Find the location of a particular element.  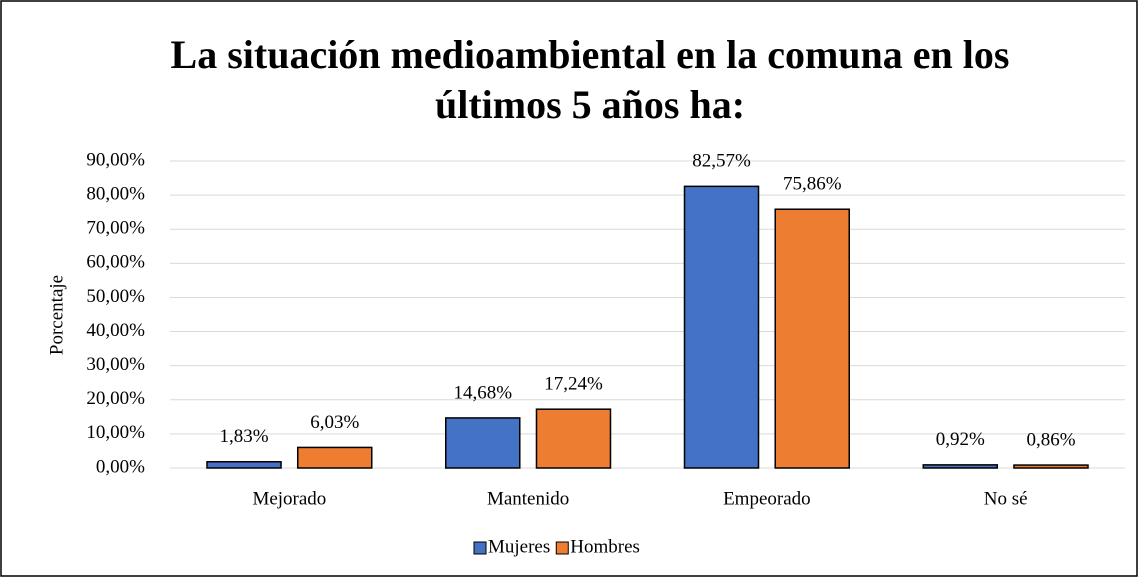

value-label: 17,24% is located at coordinates (573, 384).